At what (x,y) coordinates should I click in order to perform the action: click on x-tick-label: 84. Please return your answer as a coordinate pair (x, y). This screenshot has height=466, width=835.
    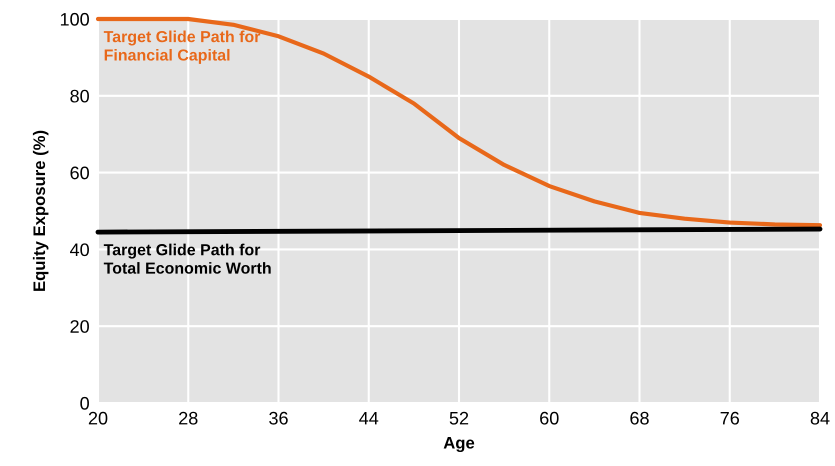
    Looking at the image, I should click on (820, 418).